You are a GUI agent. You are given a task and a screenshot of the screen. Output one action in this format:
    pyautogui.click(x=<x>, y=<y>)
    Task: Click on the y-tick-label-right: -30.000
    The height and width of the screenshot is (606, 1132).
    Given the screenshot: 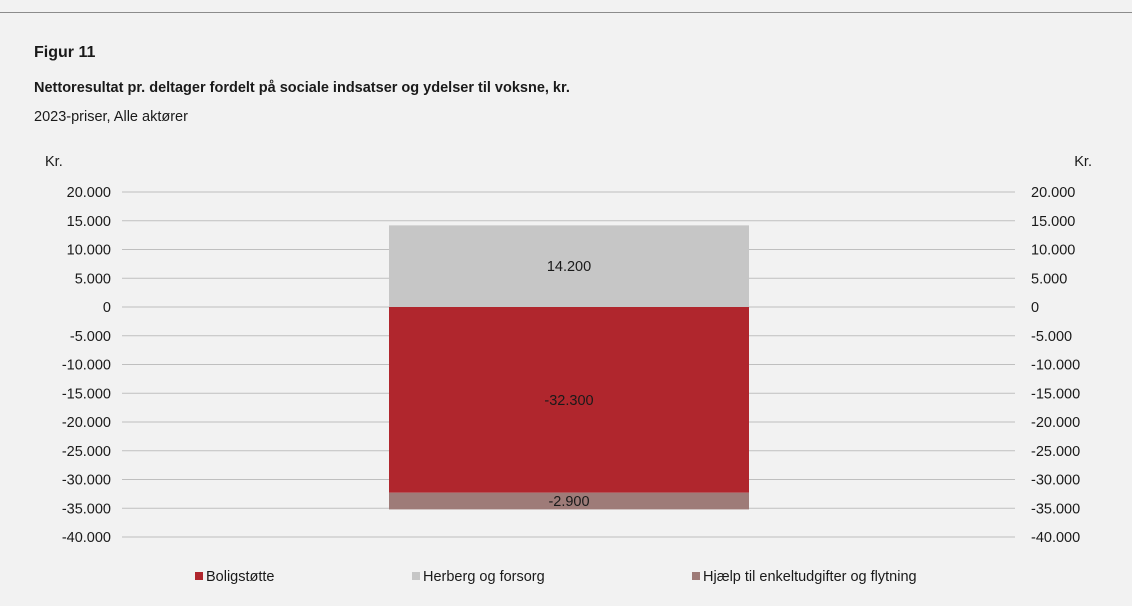 What is the action you would take?
    pyautogui.click(x=1055, y=481)
    